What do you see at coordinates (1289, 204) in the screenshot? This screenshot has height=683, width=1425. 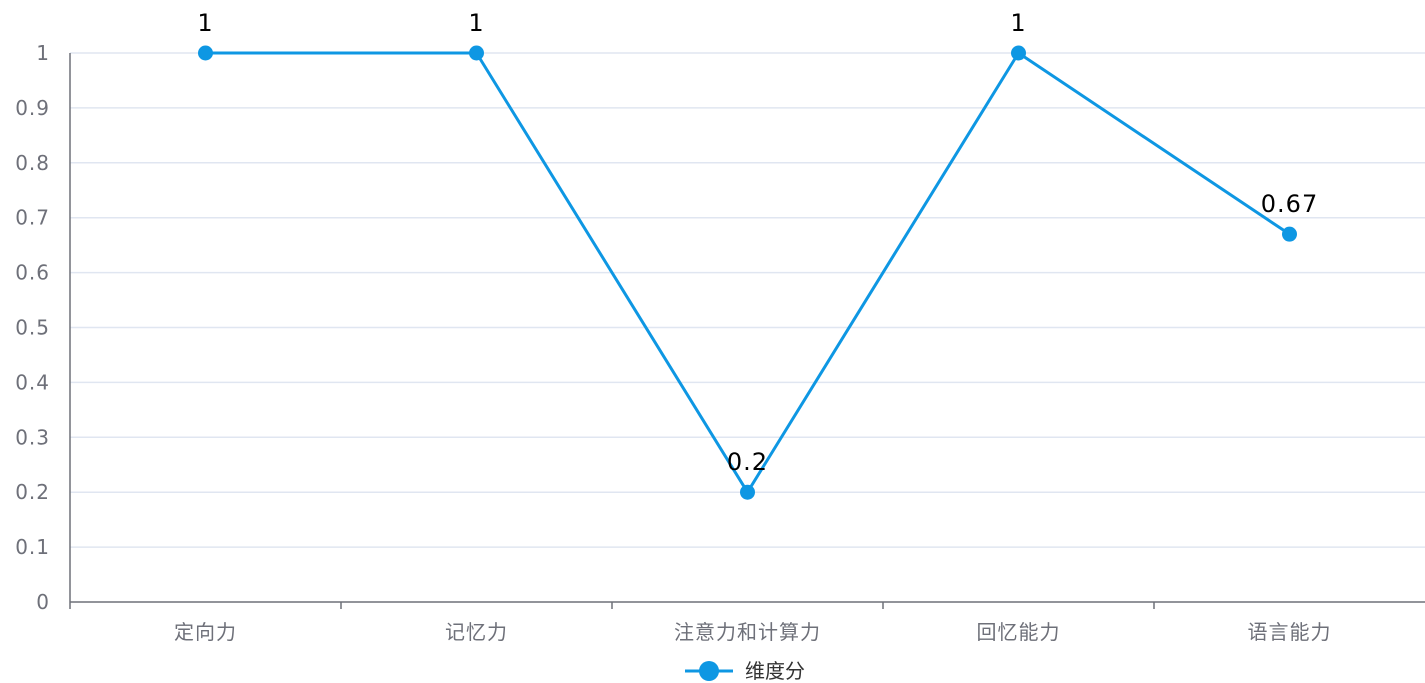 I see `data-label: 0.67` at bounding box center [1289, 204].